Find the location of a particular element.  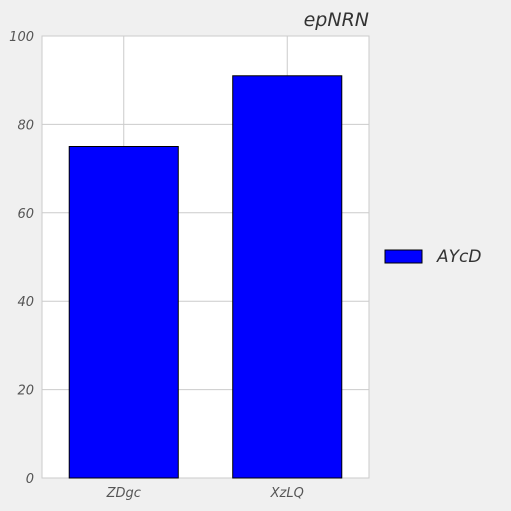

y-tick-label-1: 20 is located at coordinates (25, 391).